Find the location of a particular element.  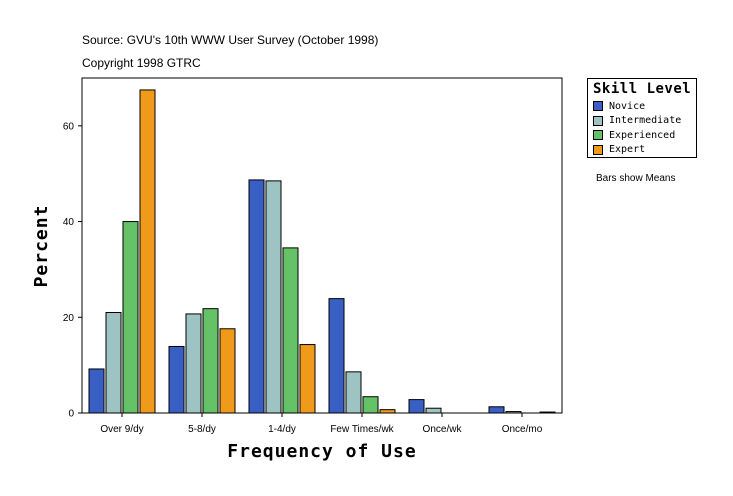

y-axis: 0 20 40 60 is located at coordinates (72, 270).